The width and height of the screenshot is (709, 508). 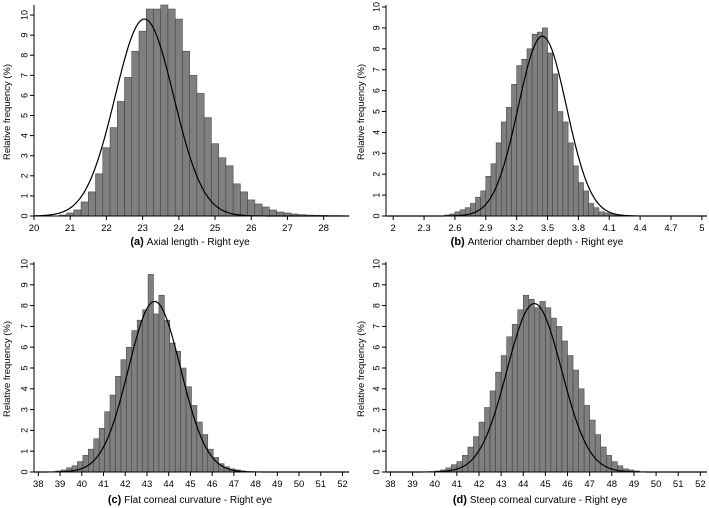 I want to click on panel-c-ylabel: Relative frequency (%), so click(x=7, y=369).